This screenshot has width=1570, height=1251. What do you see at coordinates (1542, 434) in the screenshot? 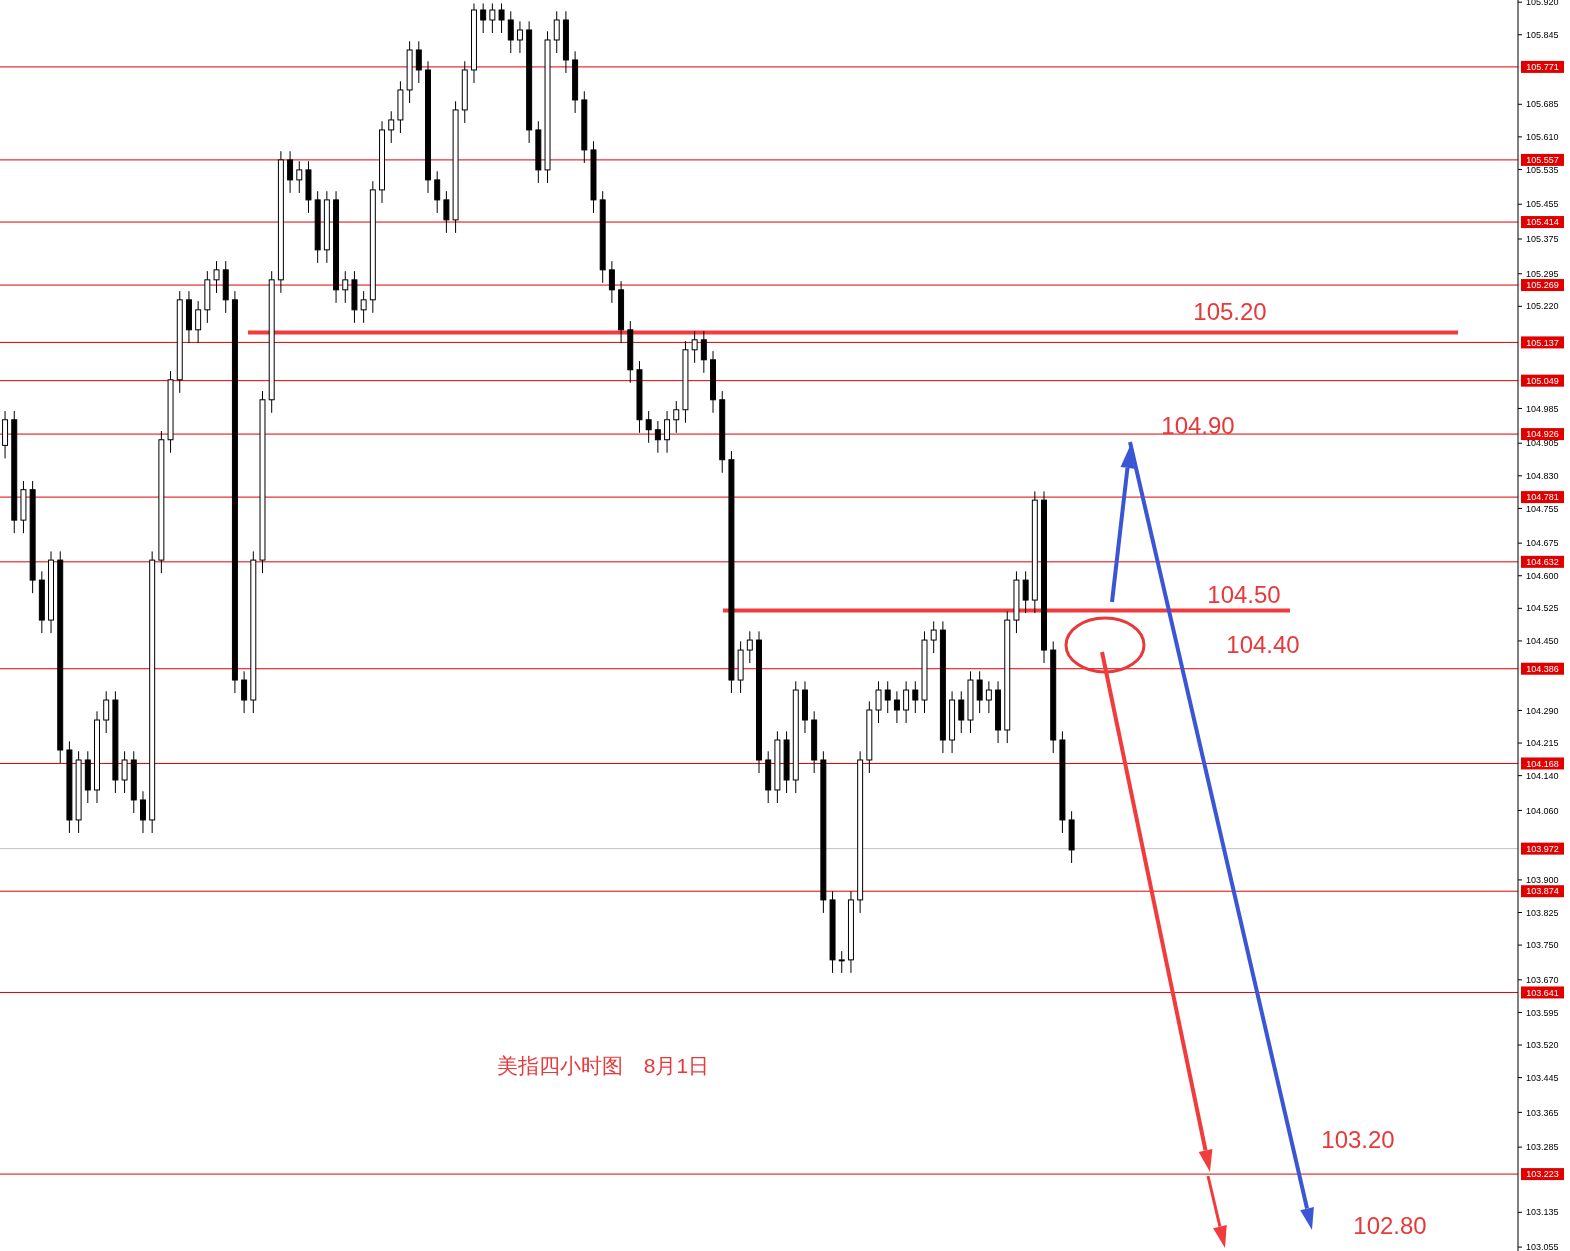
I see `ref-line-label: 104.926` at bounding box center [1542, 434].